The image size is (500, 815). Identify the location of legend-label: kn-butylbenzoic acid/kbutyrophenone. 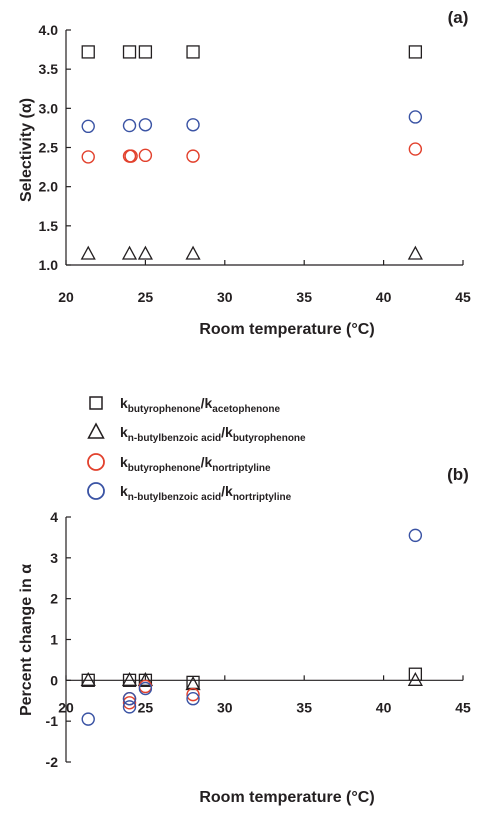
(213, 434).